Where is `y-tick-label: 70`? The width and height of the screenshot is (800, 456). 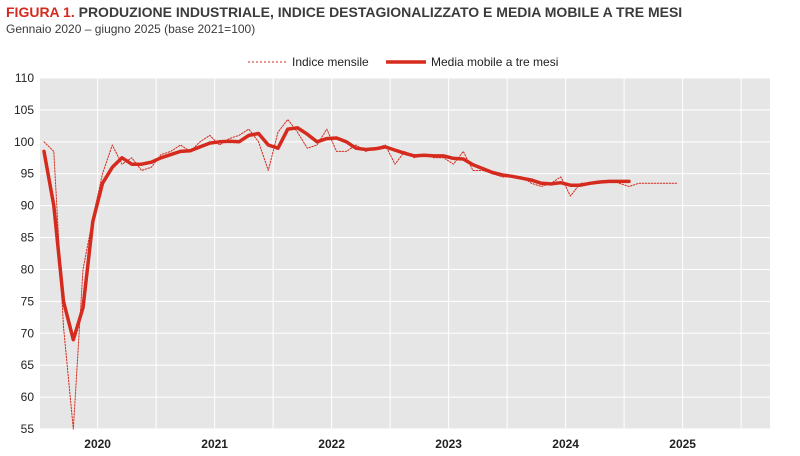
y-tick-label: 70 is located at coordinates (28, 333).